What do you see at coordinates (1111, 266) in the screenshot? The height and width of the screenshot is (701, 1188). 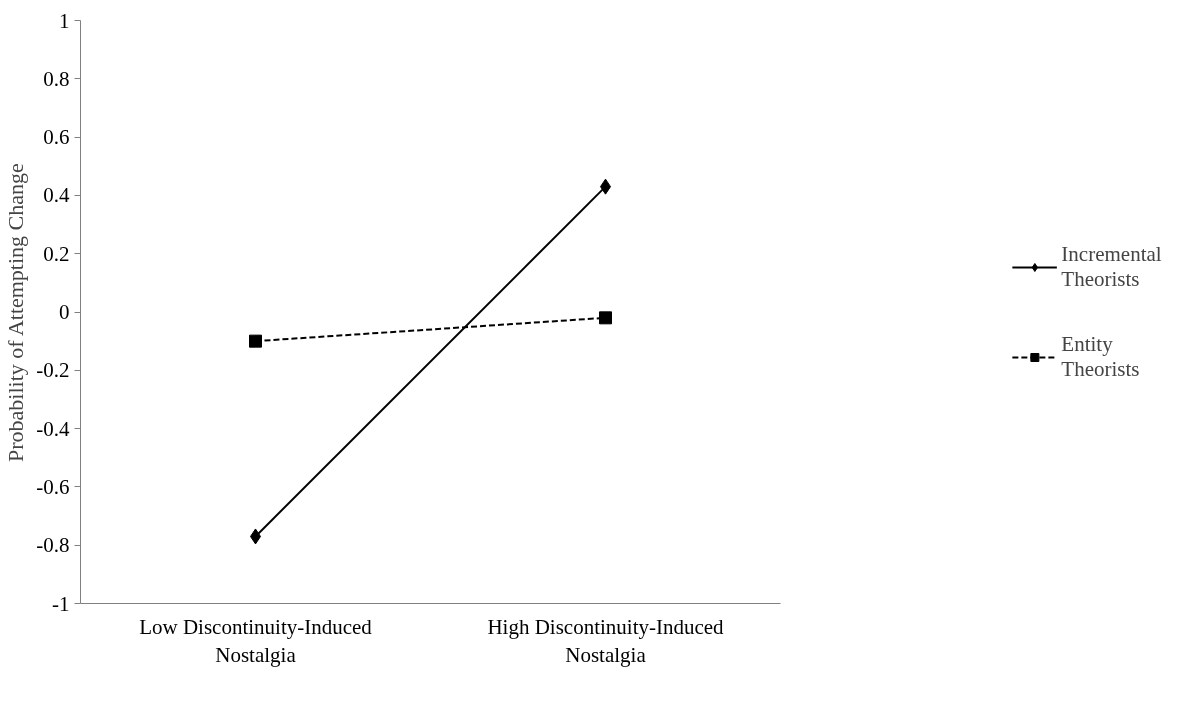 I see `legend-label: Incremental Theorists` at bounding box center [1111, 266].